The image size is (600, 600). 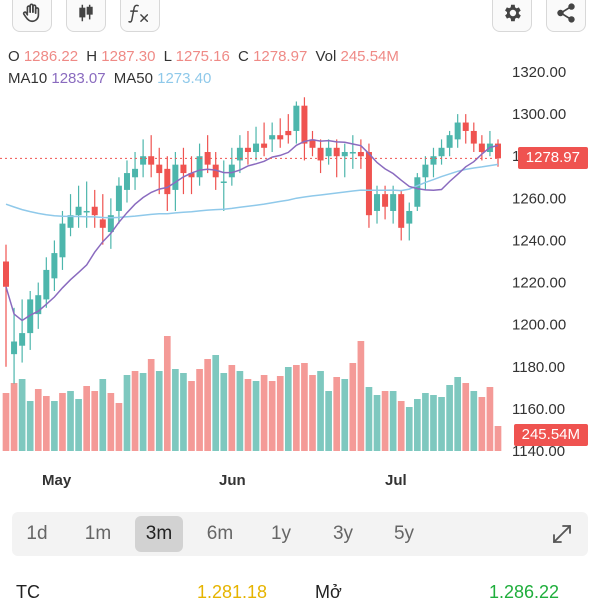 I want to click on low-value: 1275.16, so click(x=202, y=56).